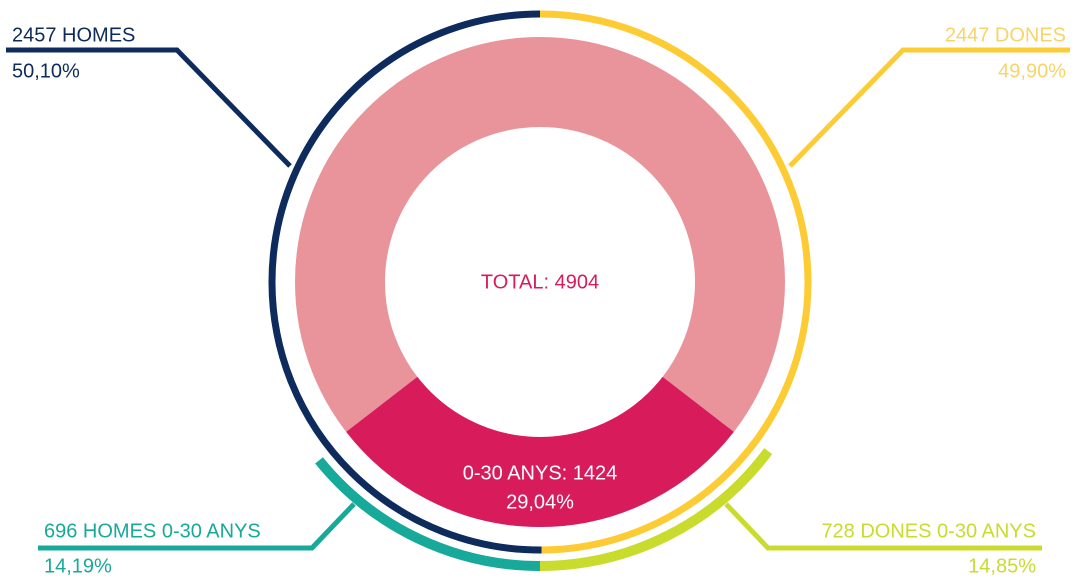 The width and height of the screenshot is (1076, 585). Describe the element at coordinates (73, 35) in the screenshot. I see `category-label: 2457 HOMES` at that location.